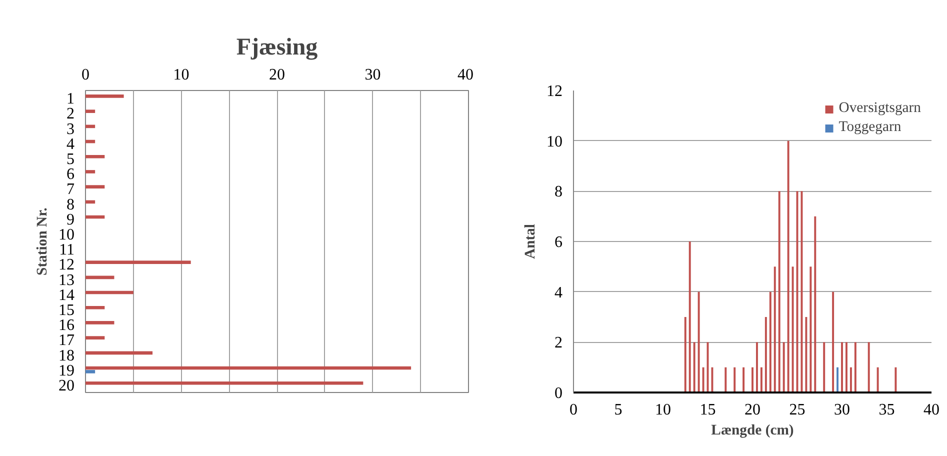 Image resolution: width=947 pixels, height=456 pixels. Describe the element at coordinates (797, 410) in the screenshot. I see `x-tick-label: 25` at that location.